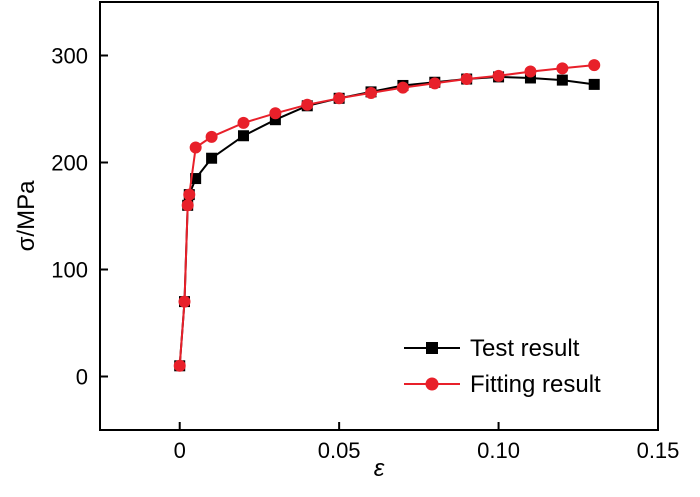 The image size is (700, 497). I want to click on x-tick-label: 0.10, so click(498, 450).